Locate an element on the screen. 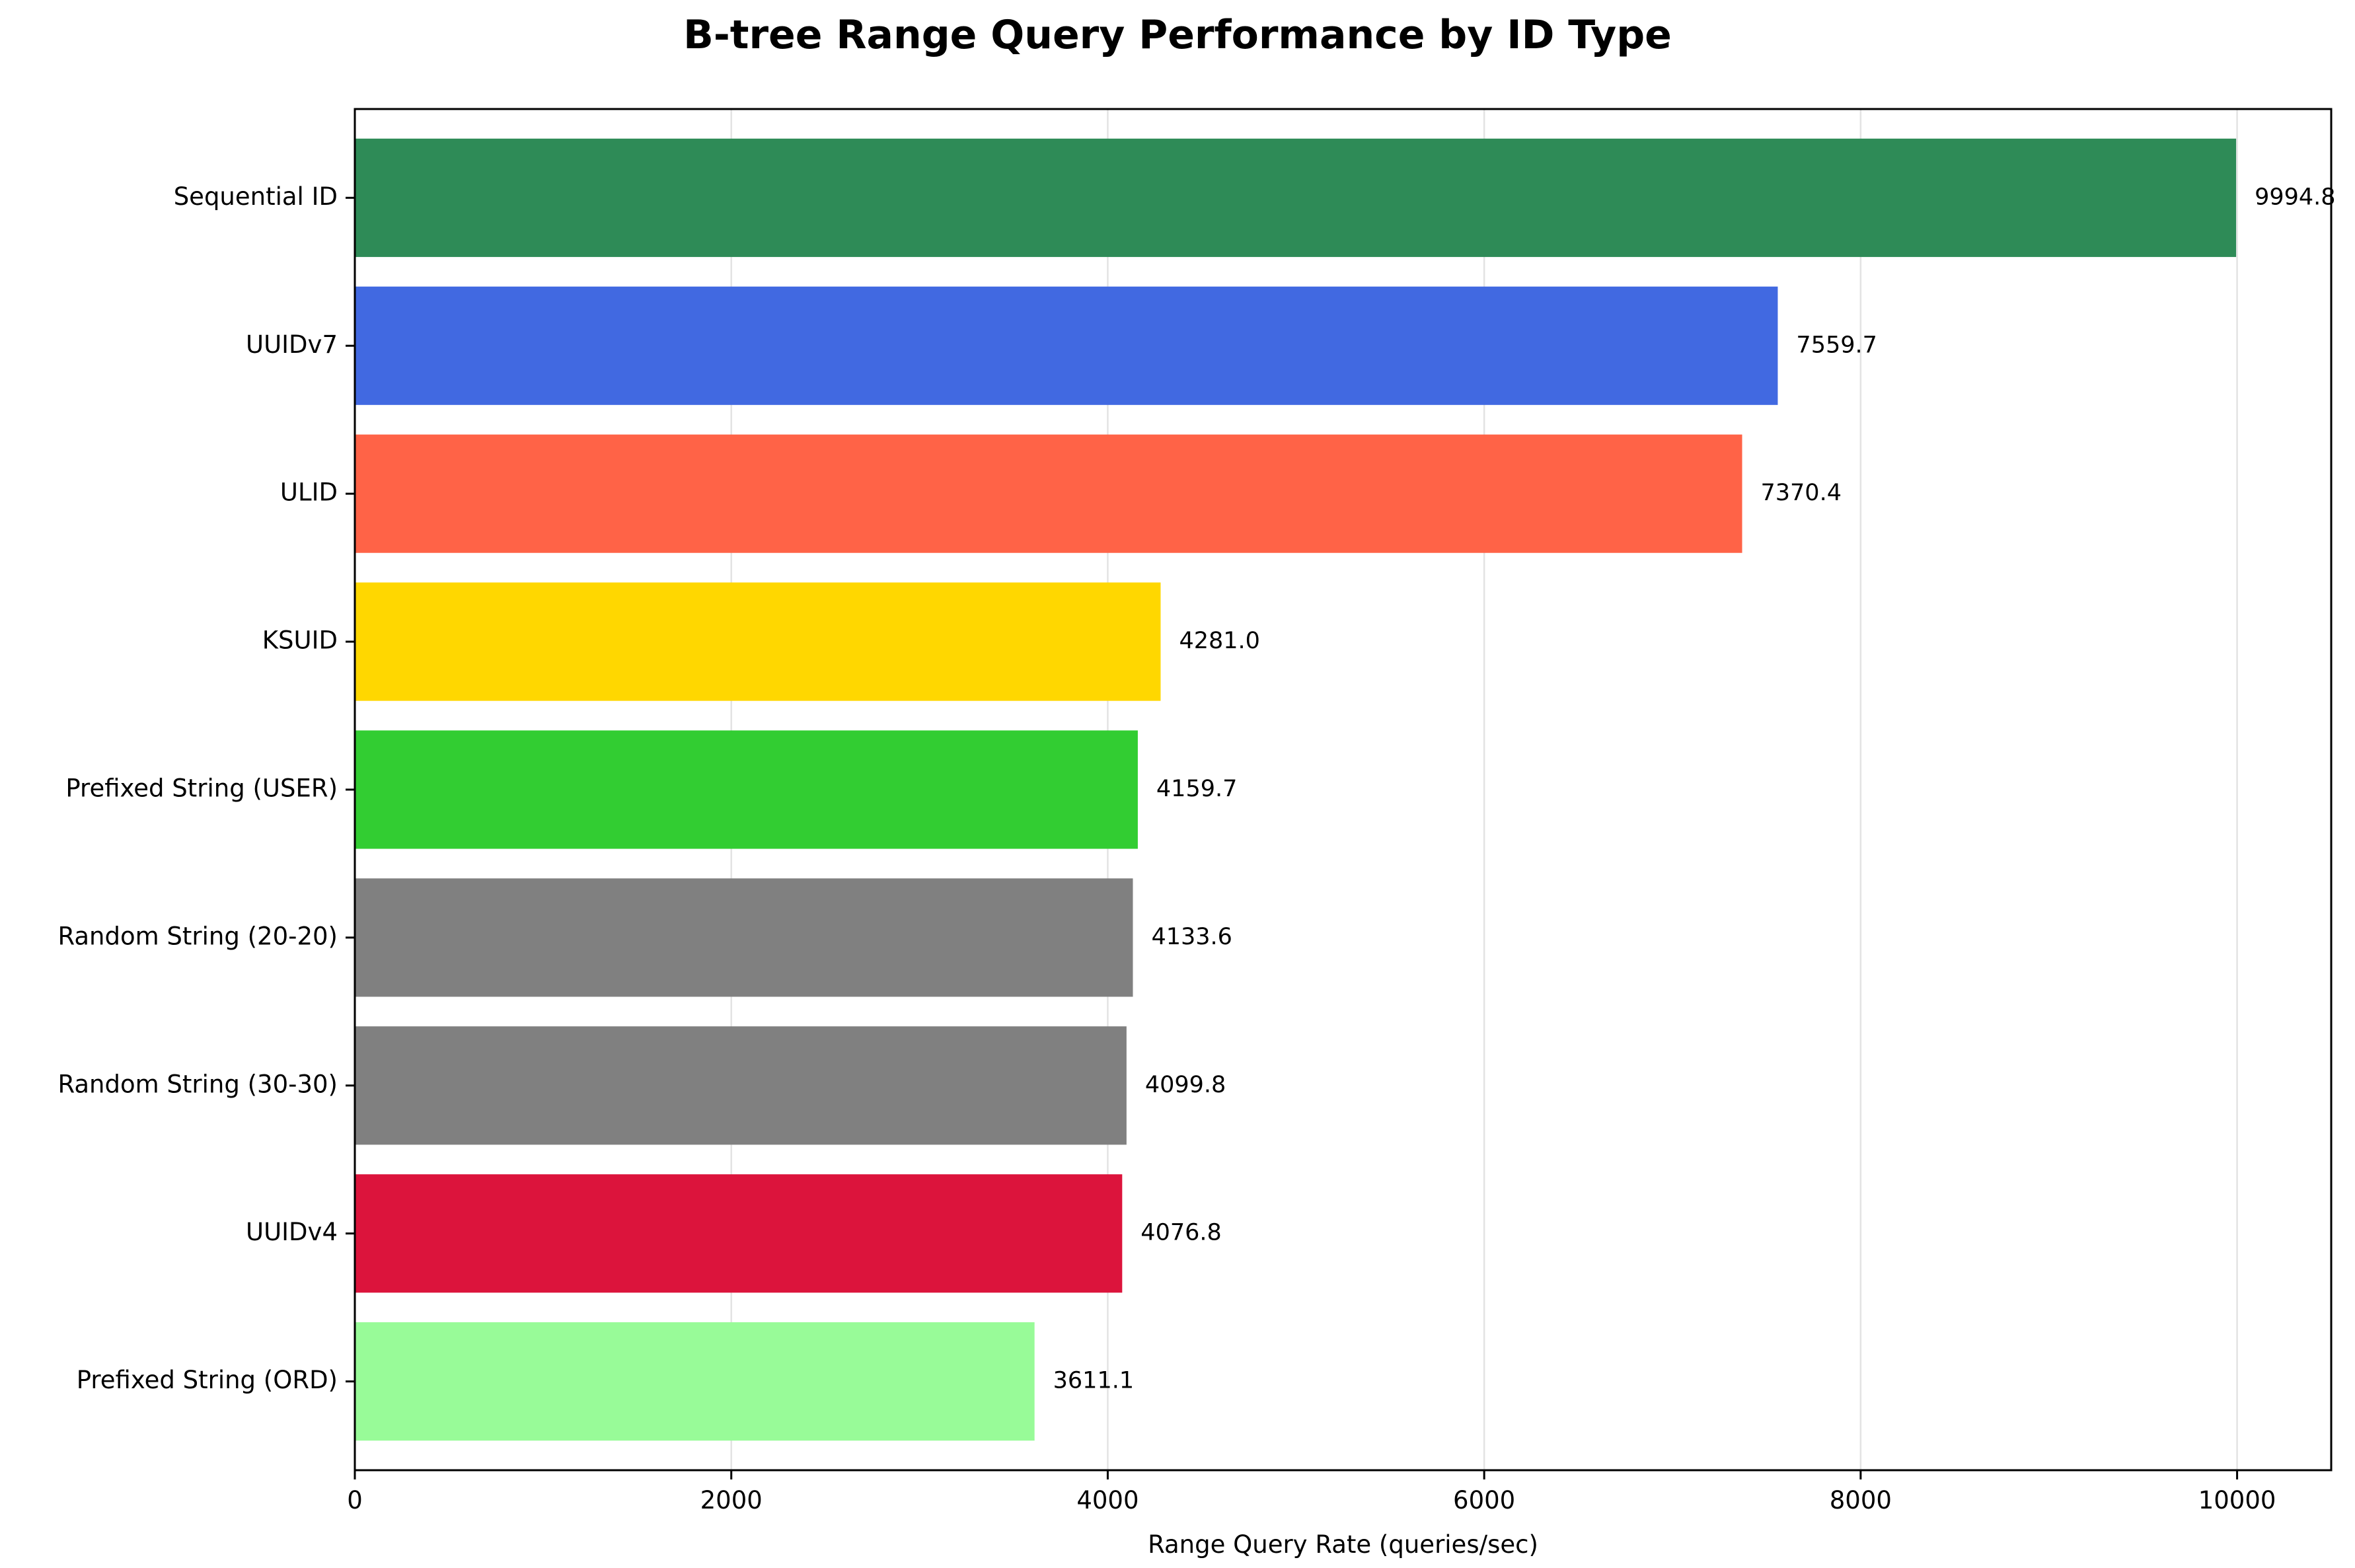  data-label: 4099.8 is located at coordinates (1186, 1085).